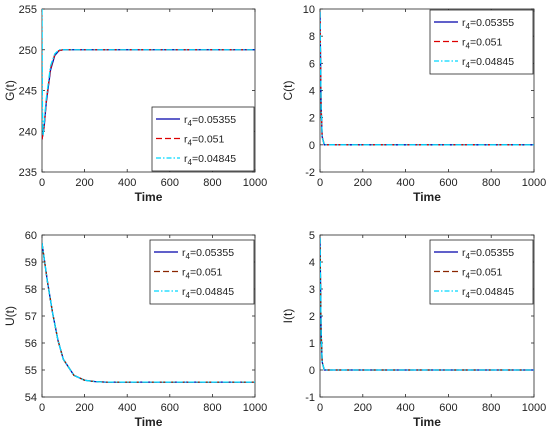 This screenshot has height=435, width=550. Describe the element at coordinates (312, 290) in the screenshot. I see `y-tick-label: 3` at that location.